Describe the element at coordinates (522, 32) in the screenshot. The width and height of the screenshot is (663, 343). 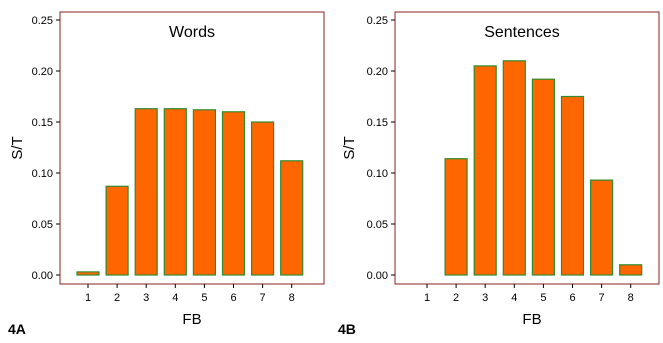
I see `chart-title: Sentences` at that location.